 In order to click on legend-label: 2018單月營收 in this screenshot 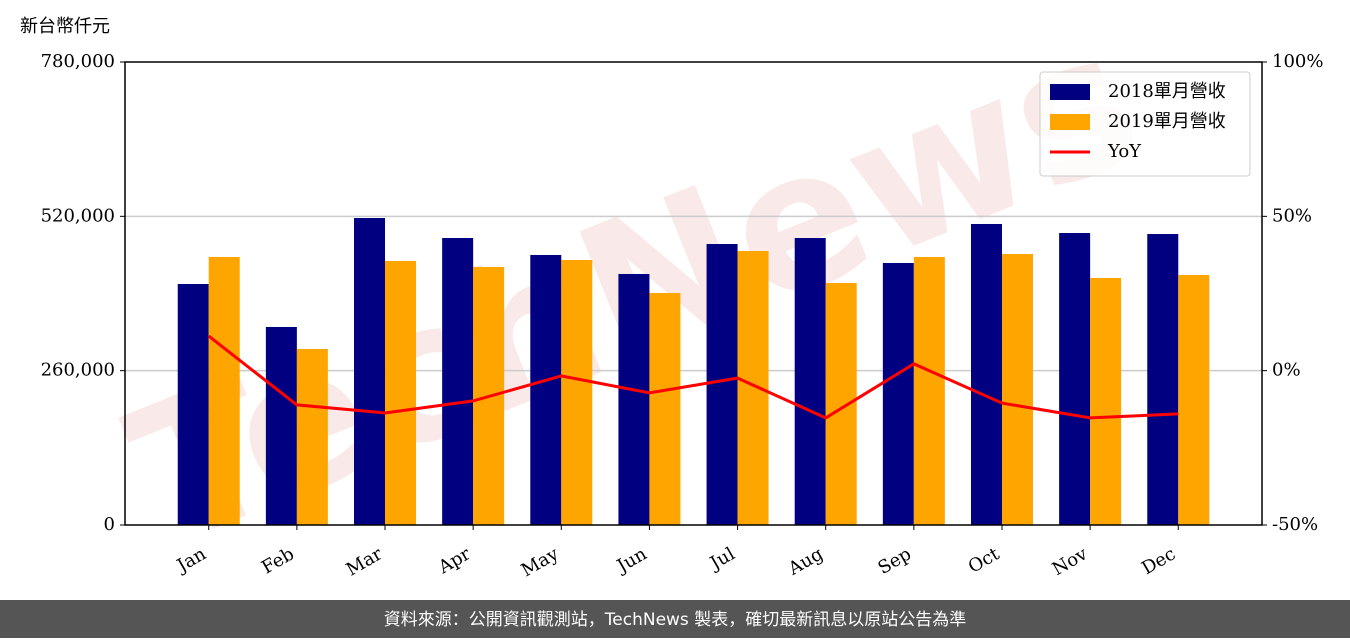, I will do `click(1167, 91)`.